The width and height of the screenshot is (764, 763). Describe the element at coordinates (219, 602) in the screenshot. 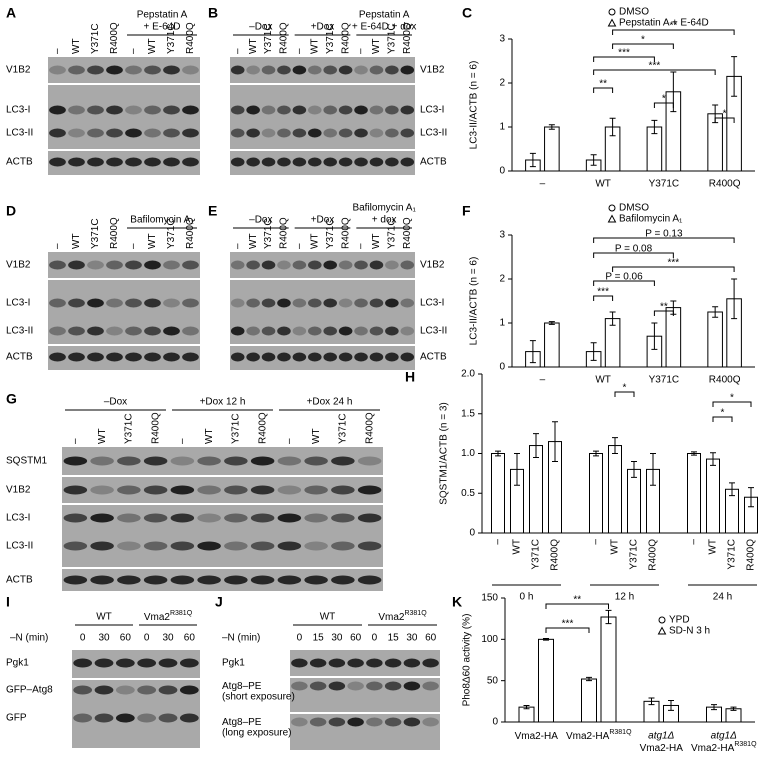

I see `panel-label: J` at that location.